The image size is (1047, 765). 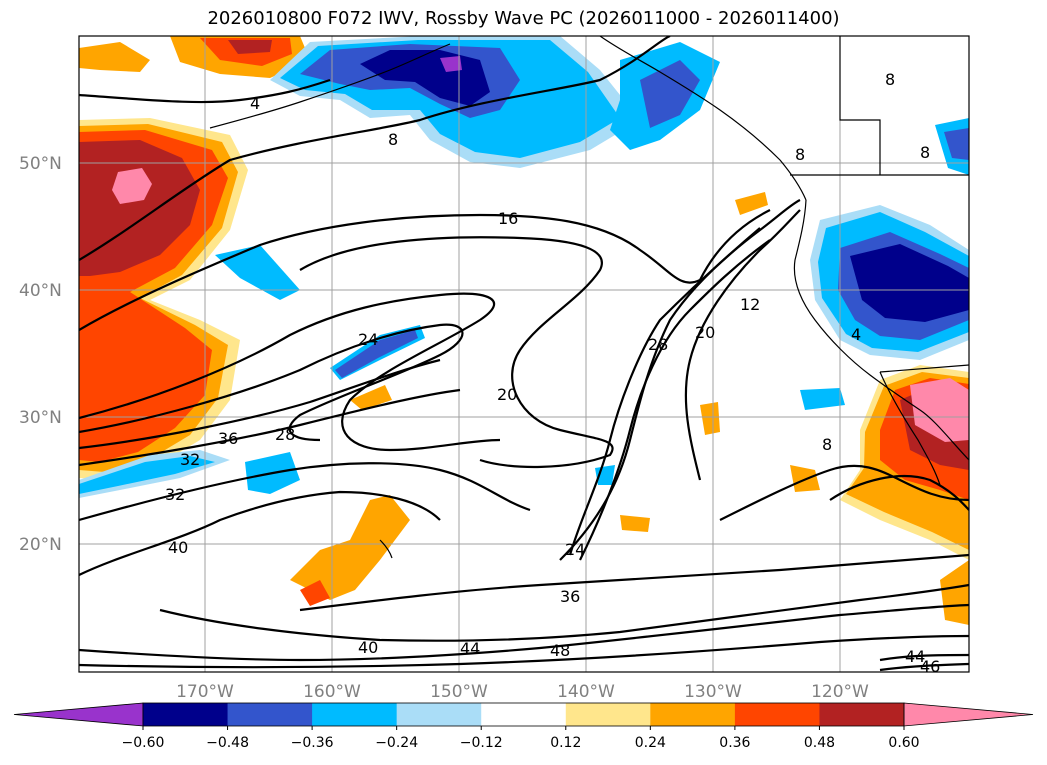 What do you see at coordinates (910, 428) in the screenshot?
I see `coast-baja` at bounding box center [910, 428].